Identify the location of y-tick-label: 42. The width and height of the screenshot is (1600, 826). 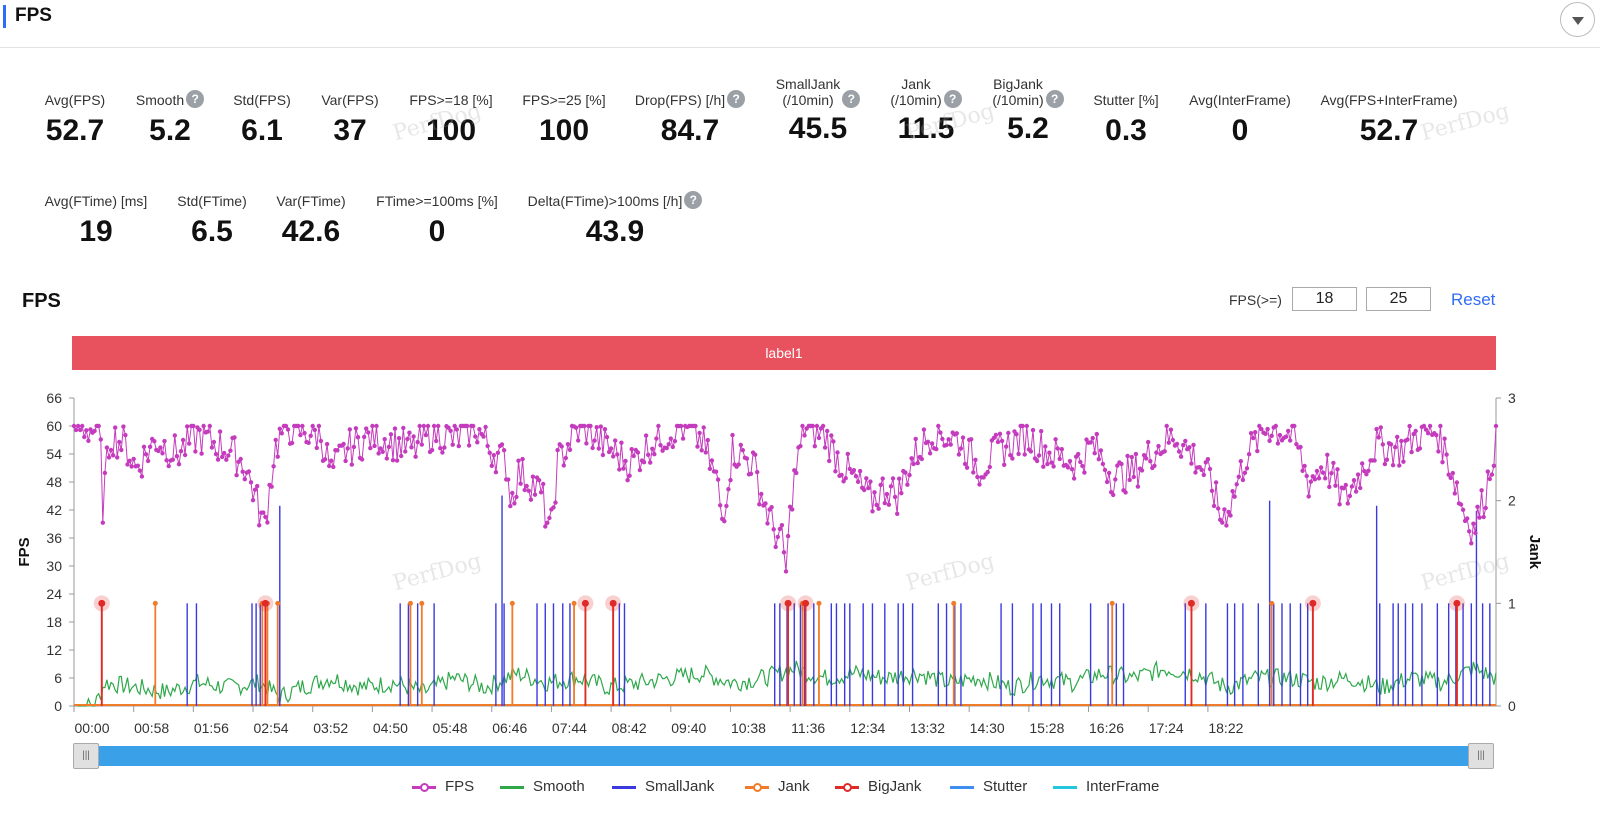
(54, 510).